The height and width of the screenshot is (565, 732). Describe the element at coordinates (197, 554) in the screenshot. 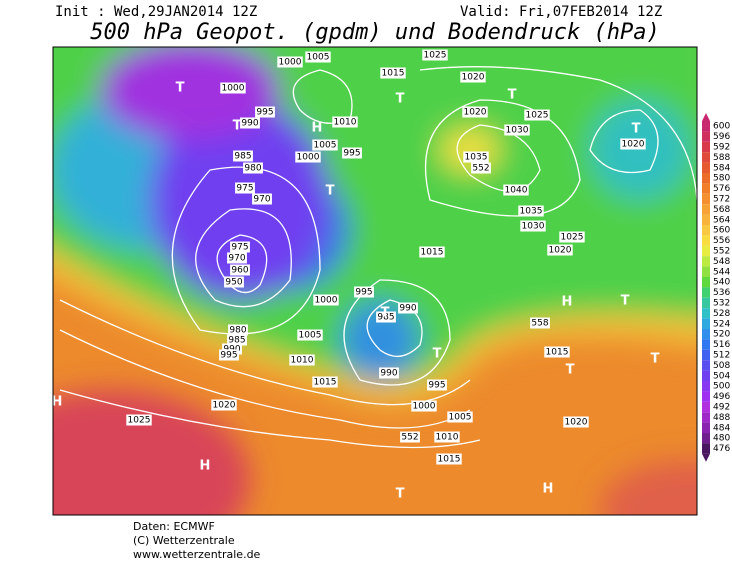

I see `footer-line: www.wetterzentrale.de` at that location.